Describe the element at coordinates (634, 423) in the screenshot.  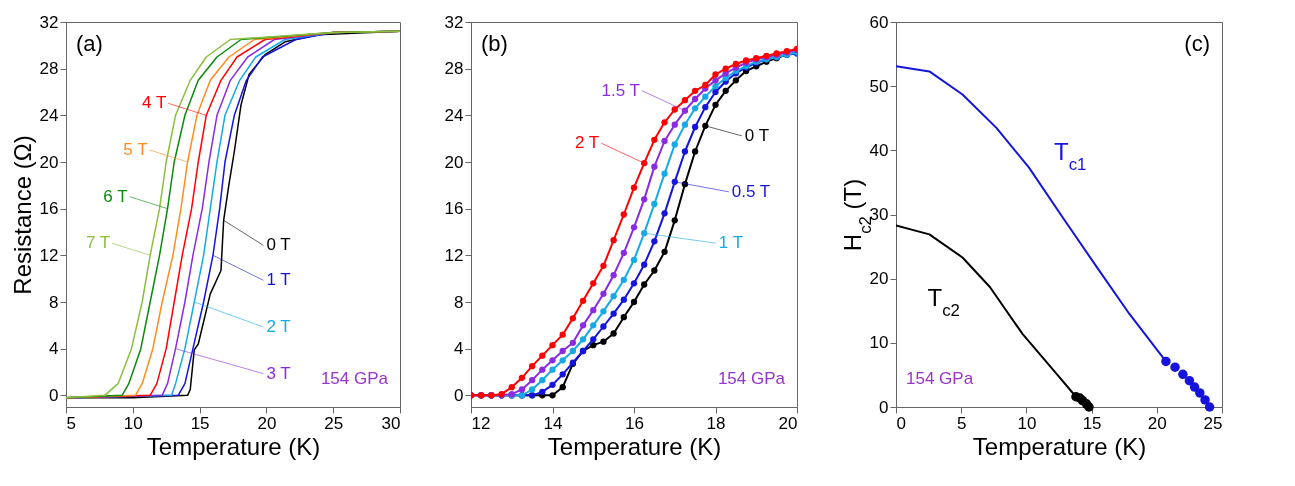
I see `x-tick-label: 16` at that location.